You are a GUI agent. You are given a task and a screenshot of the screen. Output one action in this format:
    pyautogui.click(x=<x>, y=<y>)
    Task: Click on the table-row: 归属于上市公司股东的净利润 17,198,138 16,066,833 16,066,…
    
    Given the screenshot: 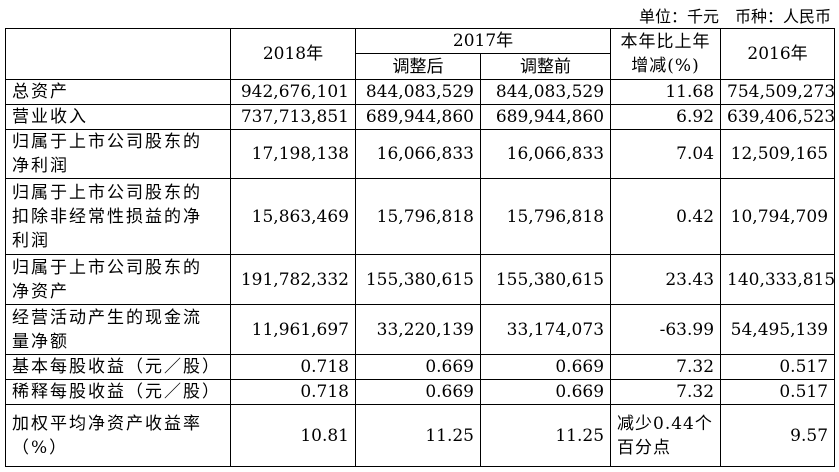 What is the action you would take?
    pyautogui.click(x=420, y=154)
    